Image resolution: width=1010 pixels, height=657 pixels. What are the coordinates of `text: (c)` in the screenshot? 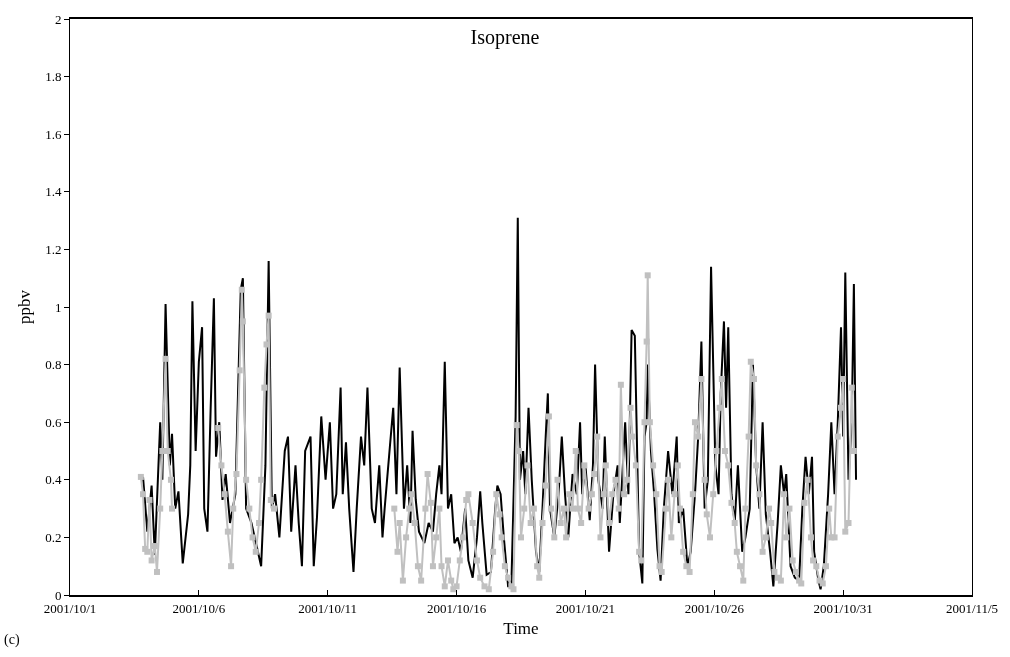 It's located at (12, 640).